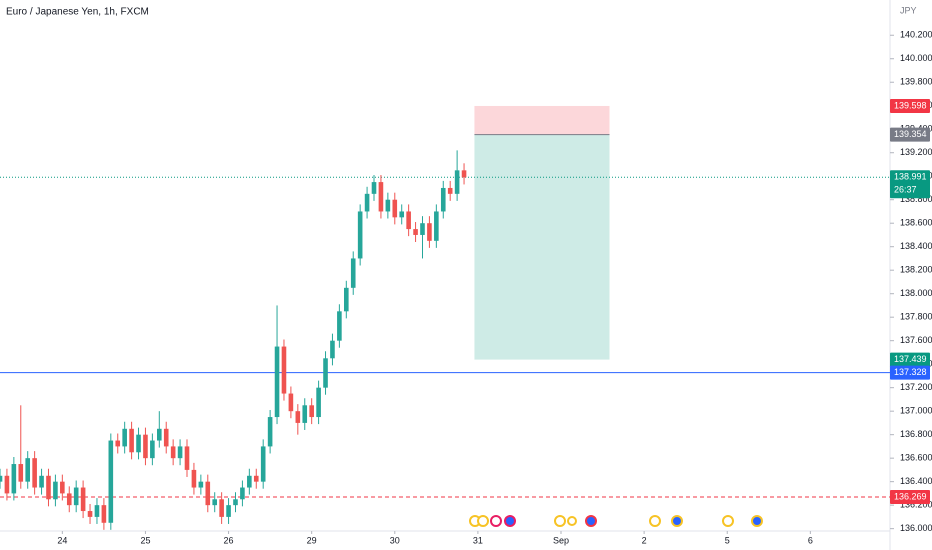 Image resolution: width=932 pixels, height=550 pixels. What do you see at coordinates (542, 120) in the screenshot?
I see `stop-zone` at bounding box center [542, 120].